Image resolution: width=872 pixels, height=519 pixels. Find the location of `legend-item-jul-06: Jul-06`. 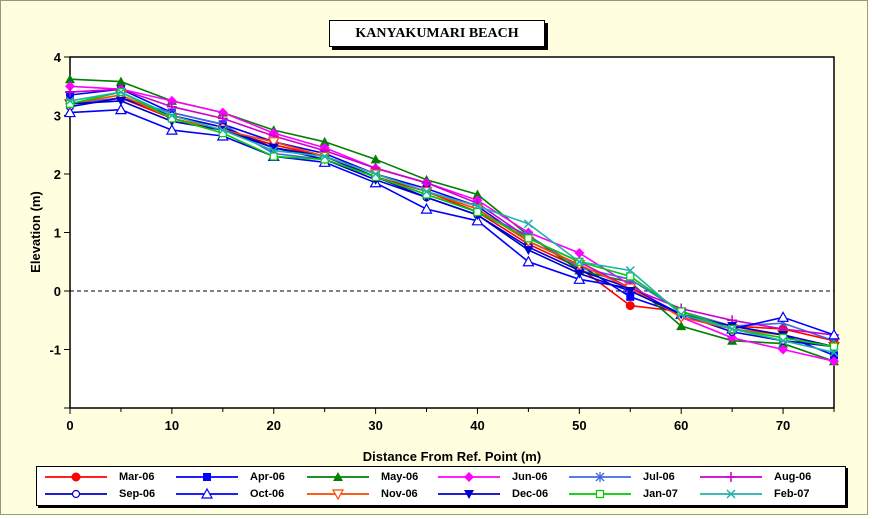

legend-item-jul-06: Jul-06 is located at coordinates (621, 477).